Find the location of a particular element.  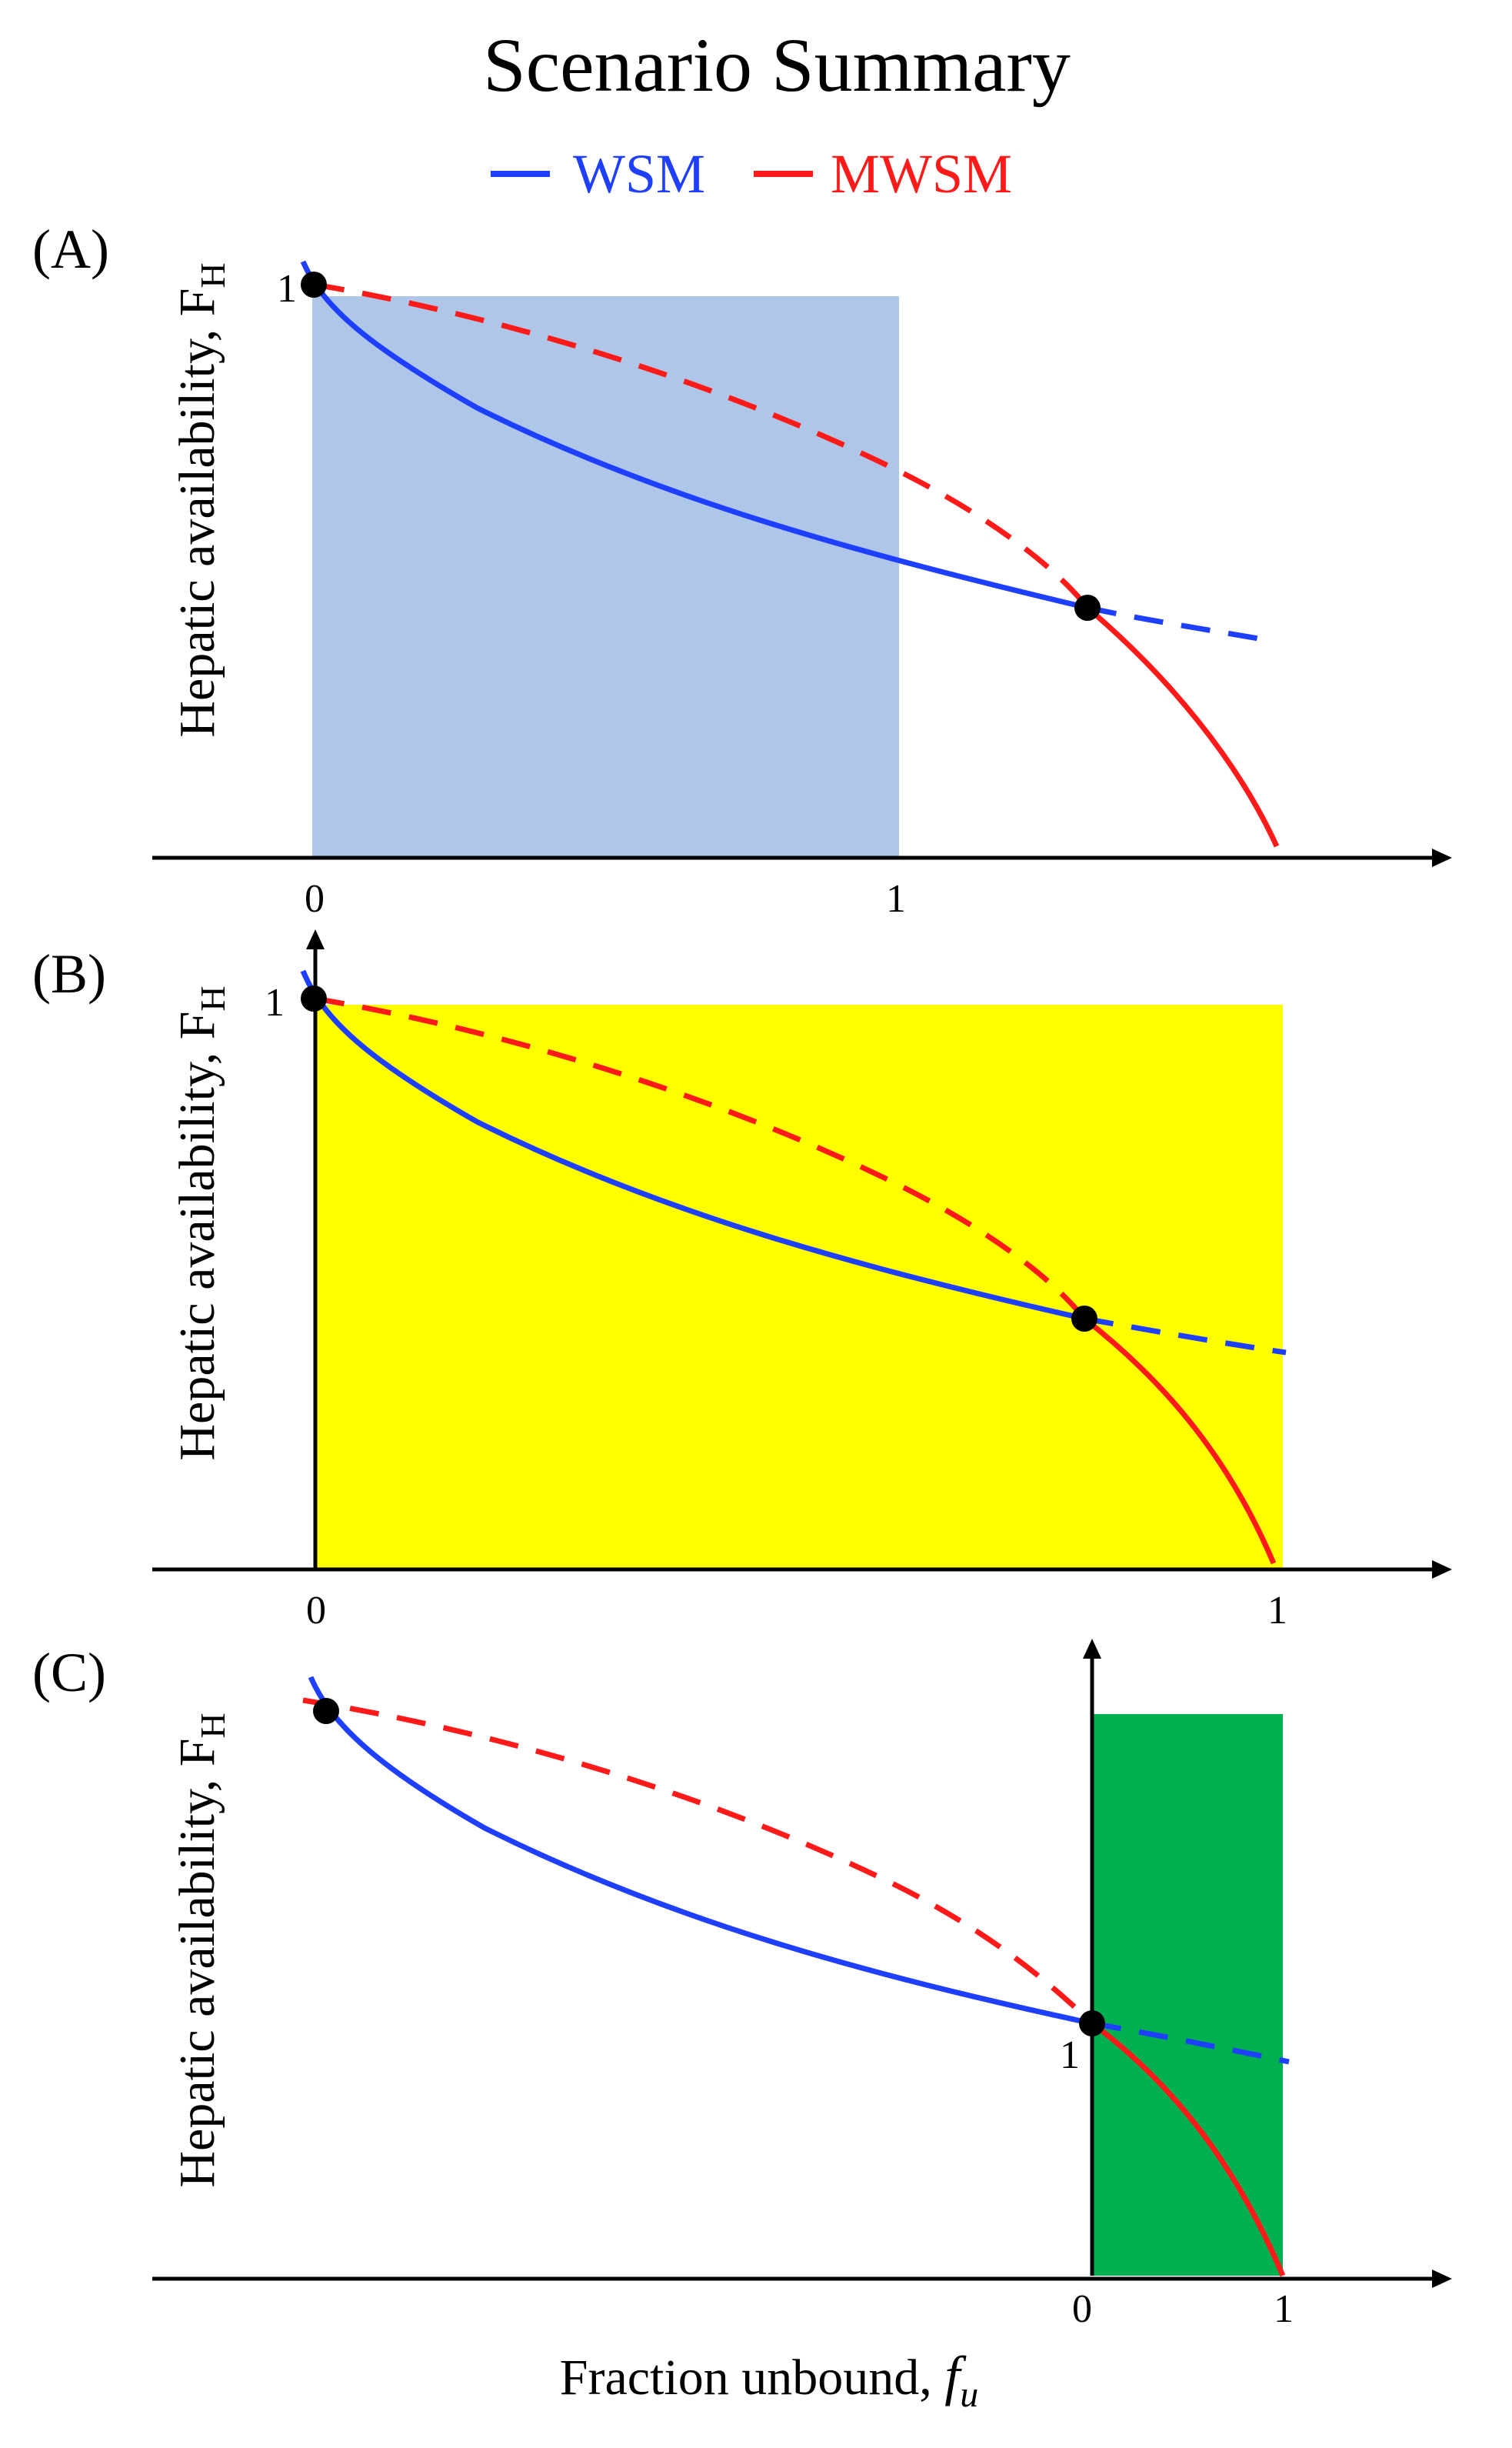

panel-b-mwsm-dashed-curve is located at coordinates (701, 1158).